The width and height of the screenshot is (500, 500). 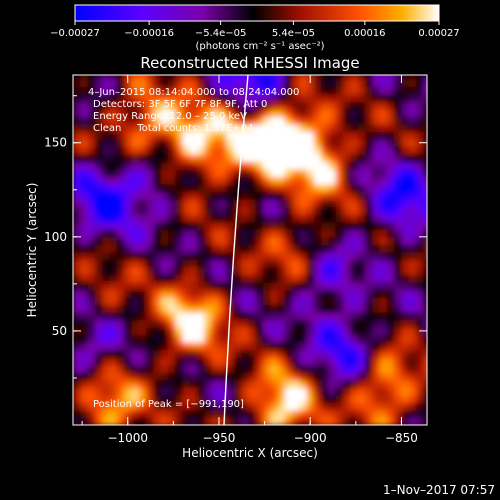 I want to click on x-tick-label: −850, so click(x=401, y=438).